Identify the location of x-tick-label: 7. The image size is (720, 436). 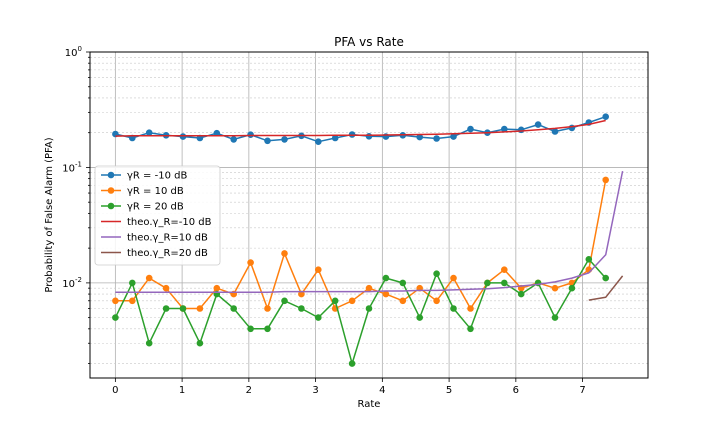
(582, 390).